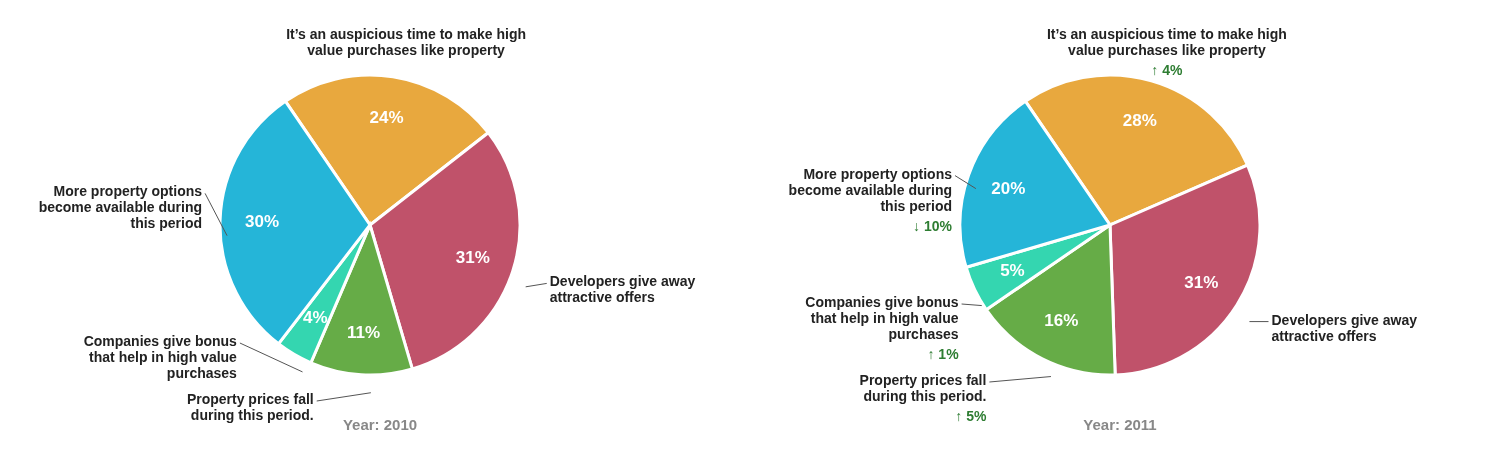  I want to click on data-label: 4%, so click(315, 318).